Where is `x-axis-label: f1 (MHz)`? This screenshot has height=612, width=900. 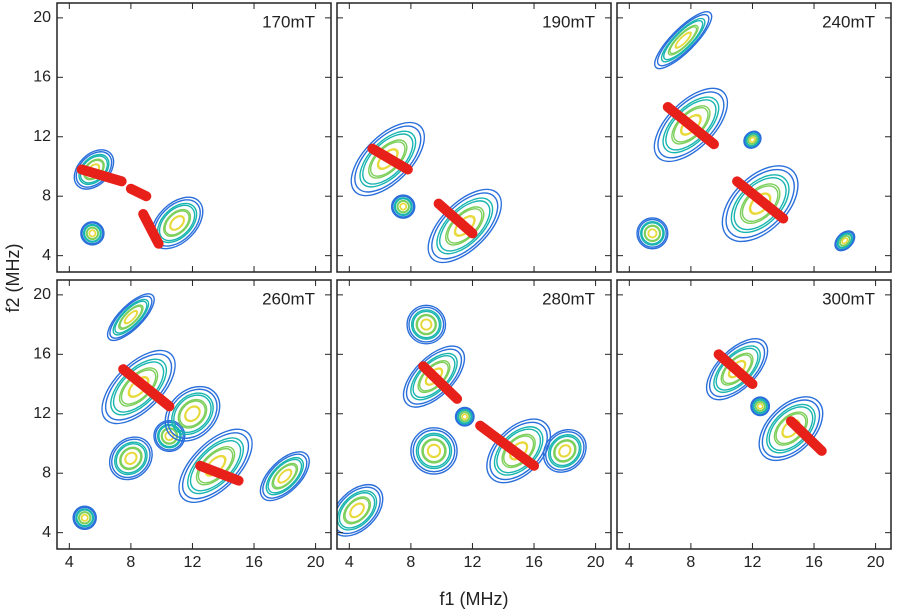
x-axis-label: f1 (MHz) is located at coordinates (474, 599).